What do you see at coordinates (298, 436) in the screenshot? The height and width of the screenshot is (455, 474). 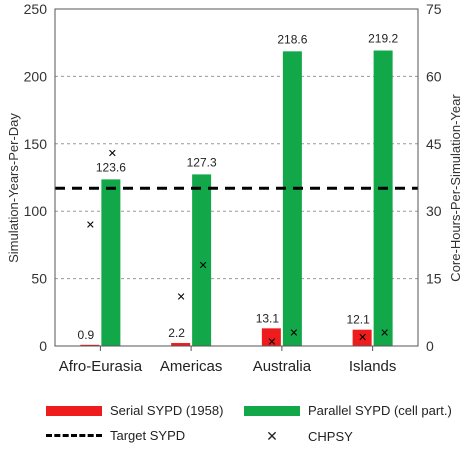 I see `legend-item-chpsy: ✕ CHPSY` at bounding box center [298, 436].